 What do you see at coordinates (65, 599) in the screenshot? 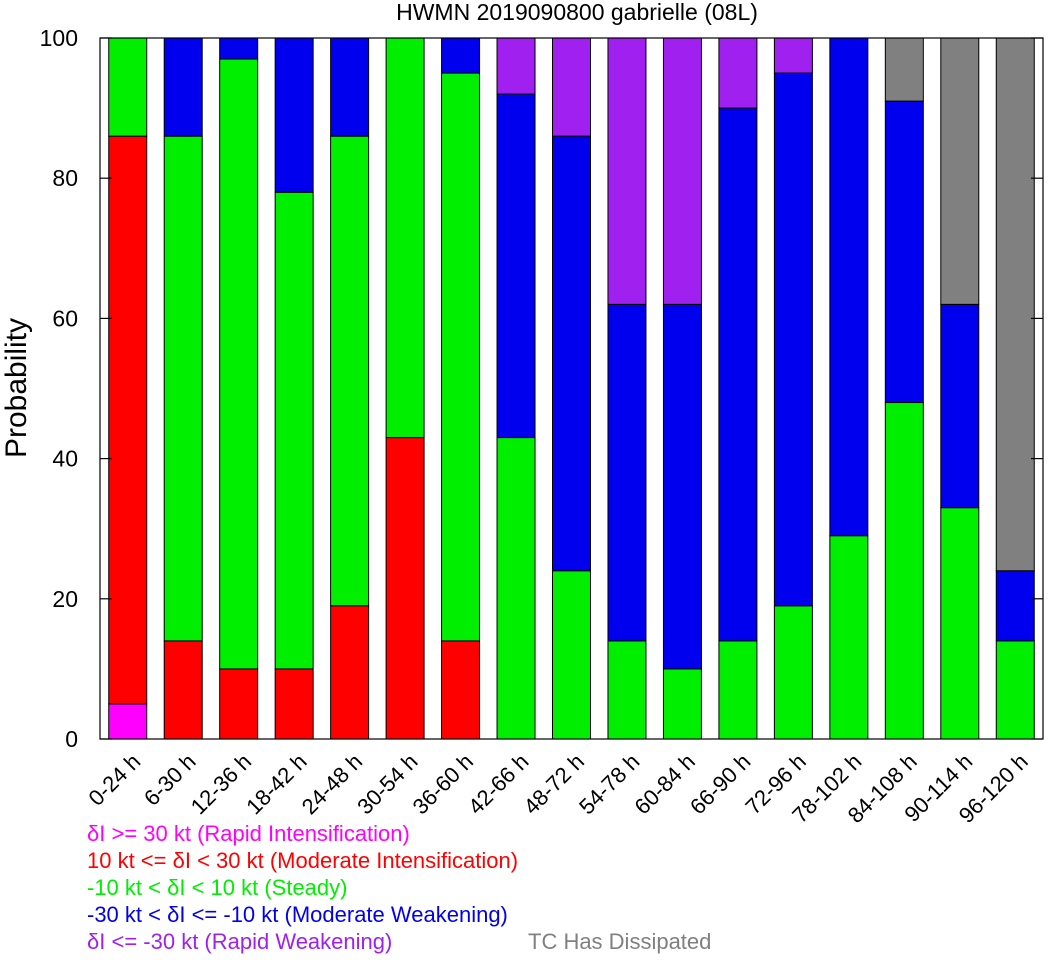
I see `y-tick-label-20: 20` at bounding box center [65, 599].